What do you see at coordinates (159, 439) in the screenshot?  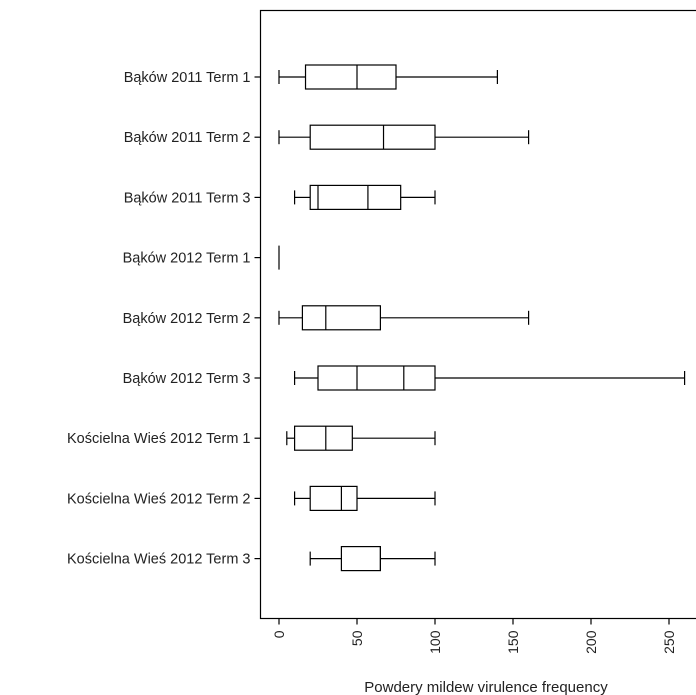 I see `category-label: Kościelna Wieś 2012 Term 1` at bounding box center [159, 439].